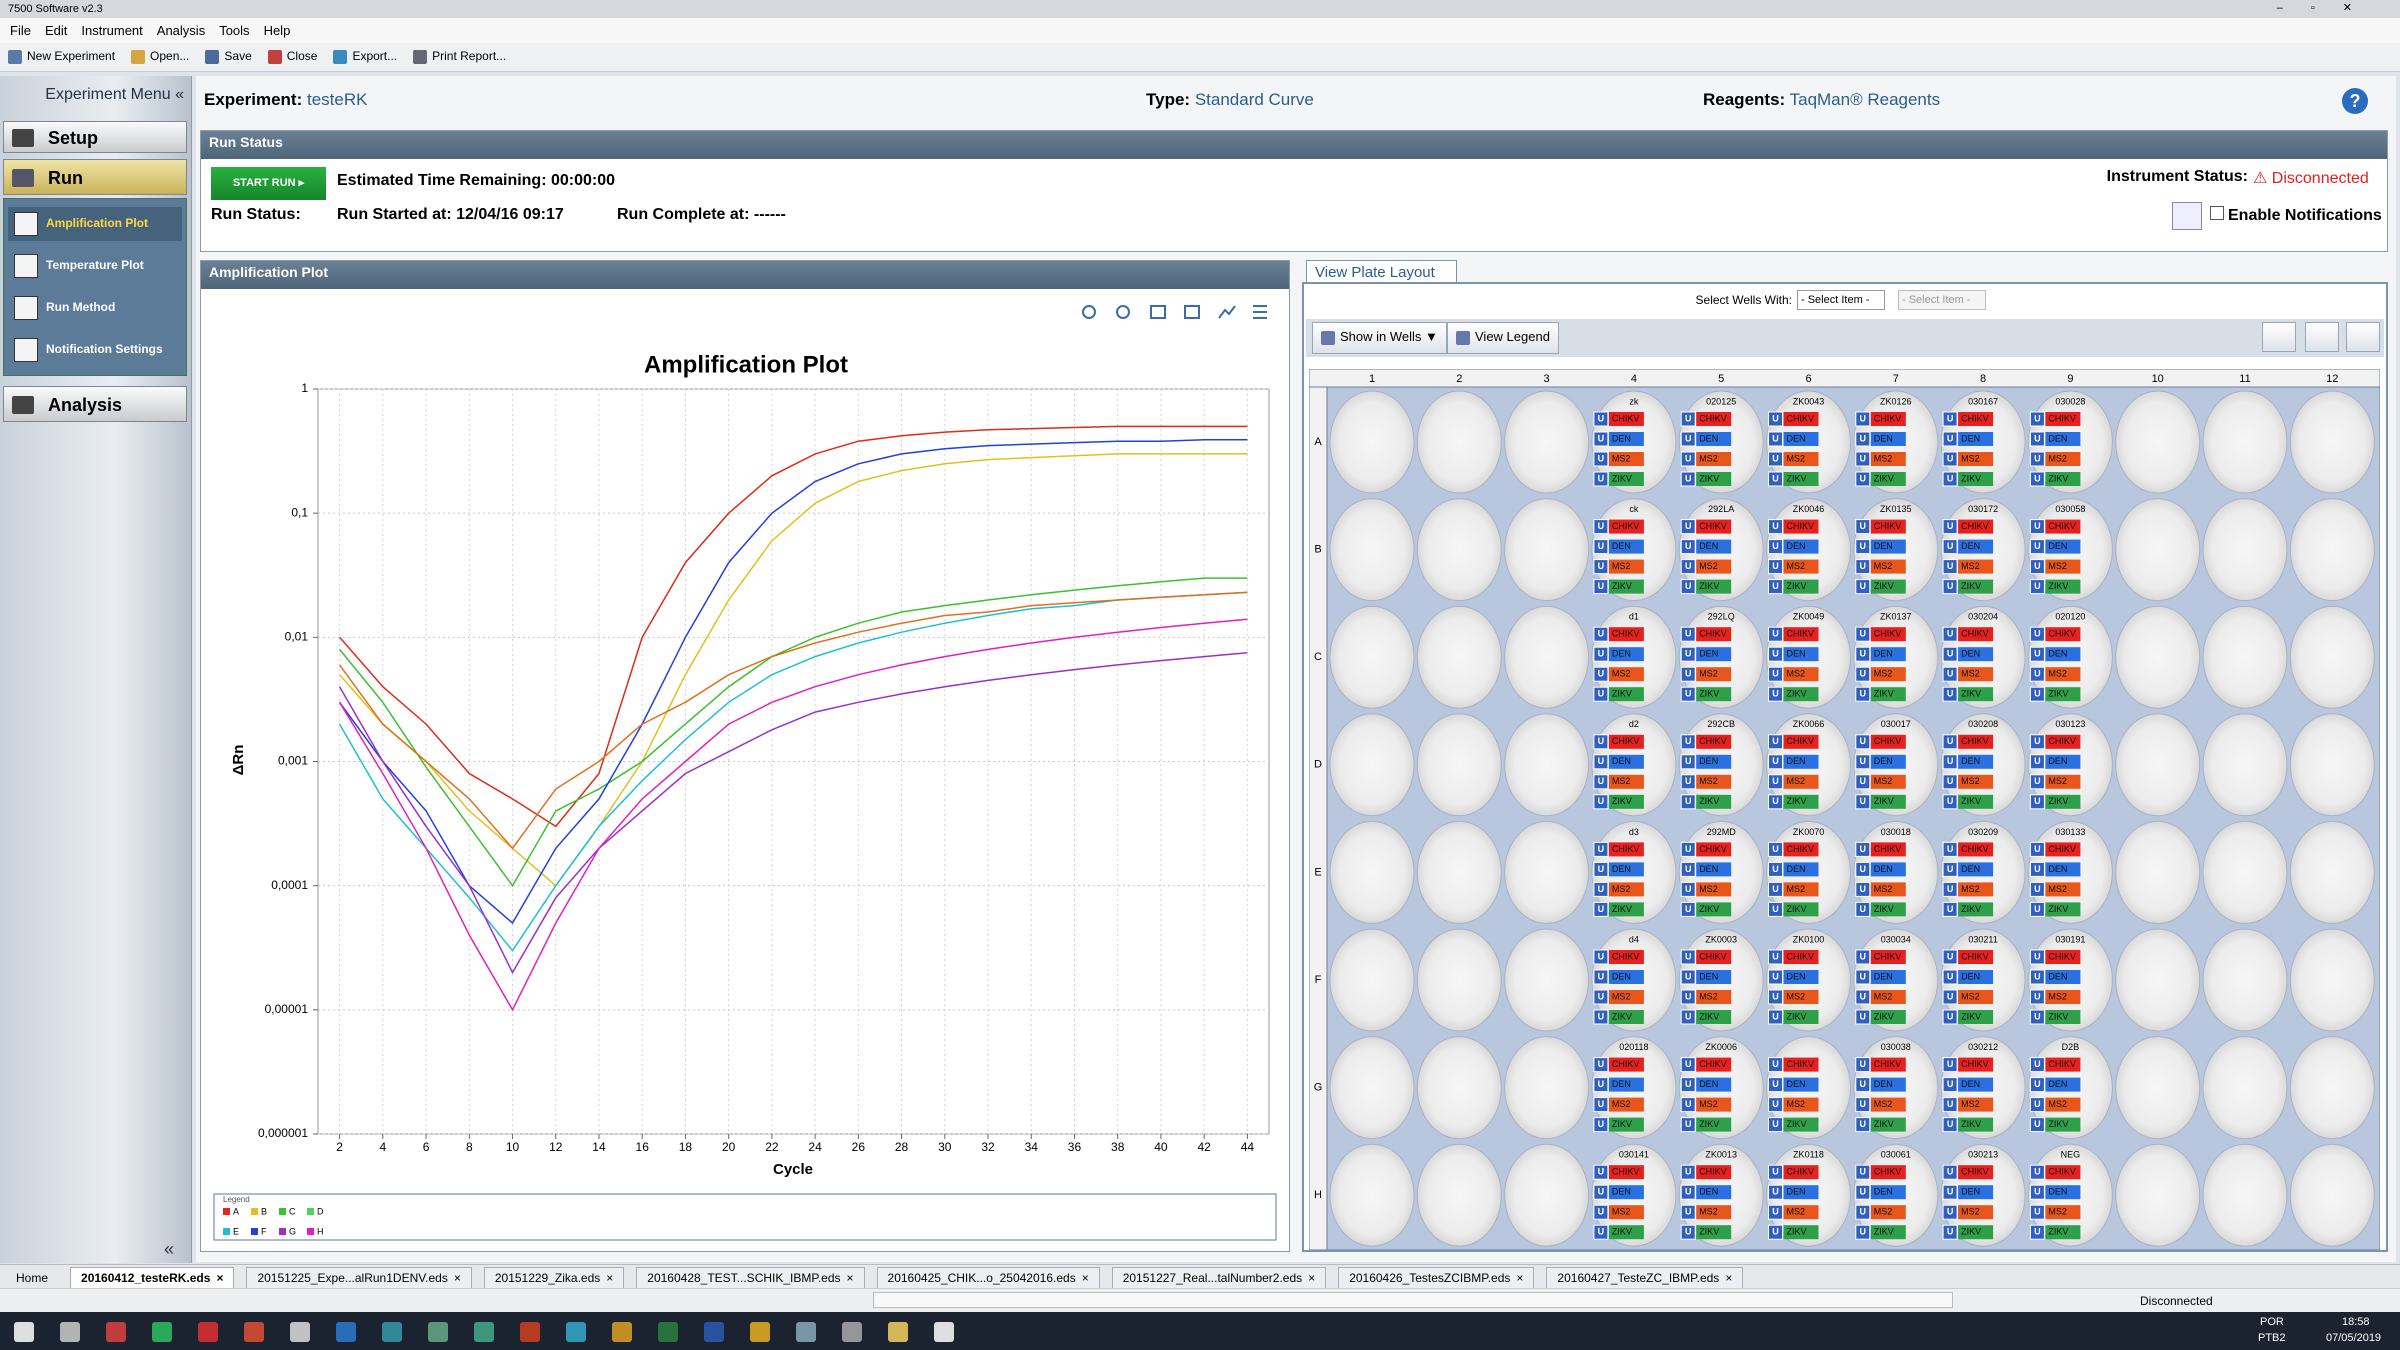  Describe the element at coordinates (20, 30) in the screenshot. I see `menu-item: File` at that location.